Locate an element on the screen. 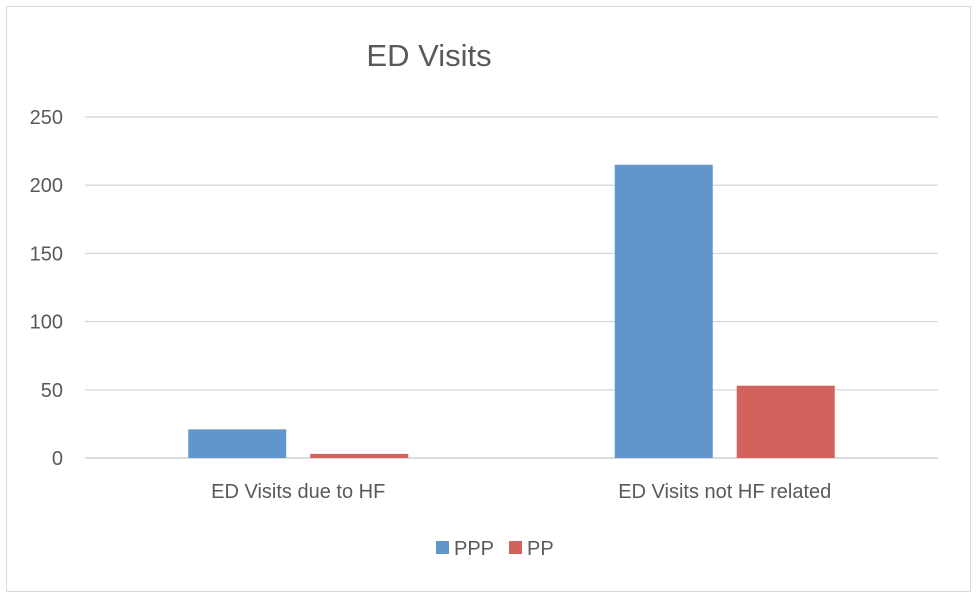 This screenshot has height=600, width=979. x-category-label: ED Visits not HF related is located at coordinates (724, 492).